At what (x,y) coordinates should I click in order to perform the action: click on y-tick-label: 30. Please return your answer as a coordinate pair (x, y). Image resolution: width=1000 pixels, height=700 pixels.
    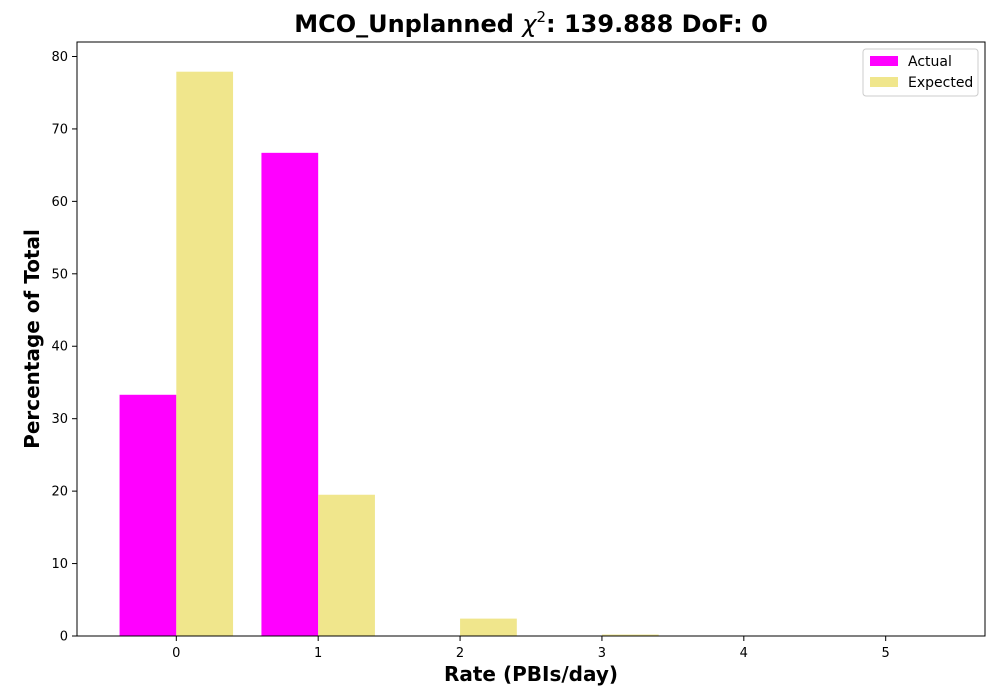
    Looking at the image, I should click on (59, 419).